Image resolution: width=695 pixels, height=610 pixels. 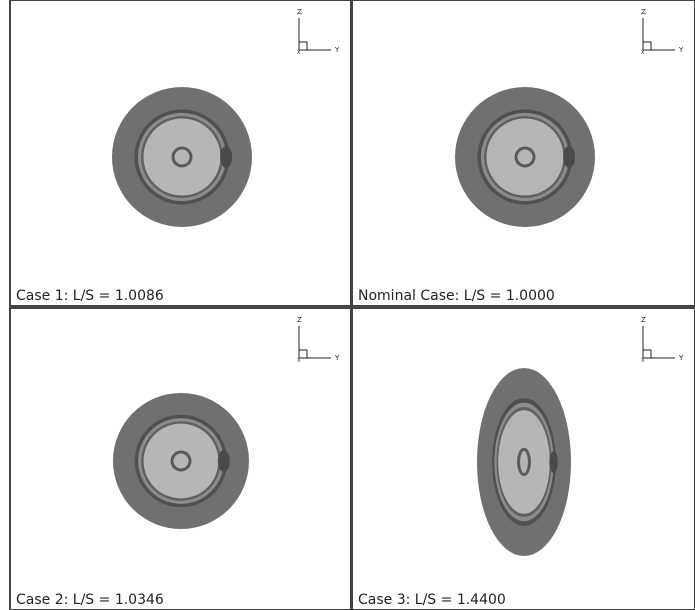 What do you see at coordinates (90, 600) in the screenshot?
I see `panel-label: Case 2: L/S = 1.0346` at bounding box center [90, 600].